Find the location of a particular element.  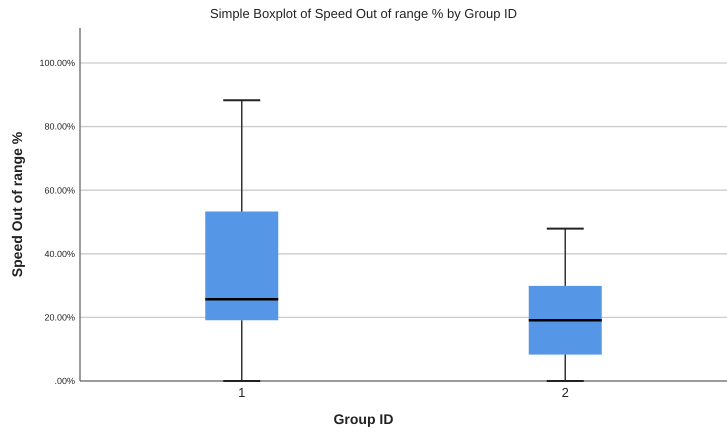

y-tick-label: 20.00% is located at coordinates (59, 317).